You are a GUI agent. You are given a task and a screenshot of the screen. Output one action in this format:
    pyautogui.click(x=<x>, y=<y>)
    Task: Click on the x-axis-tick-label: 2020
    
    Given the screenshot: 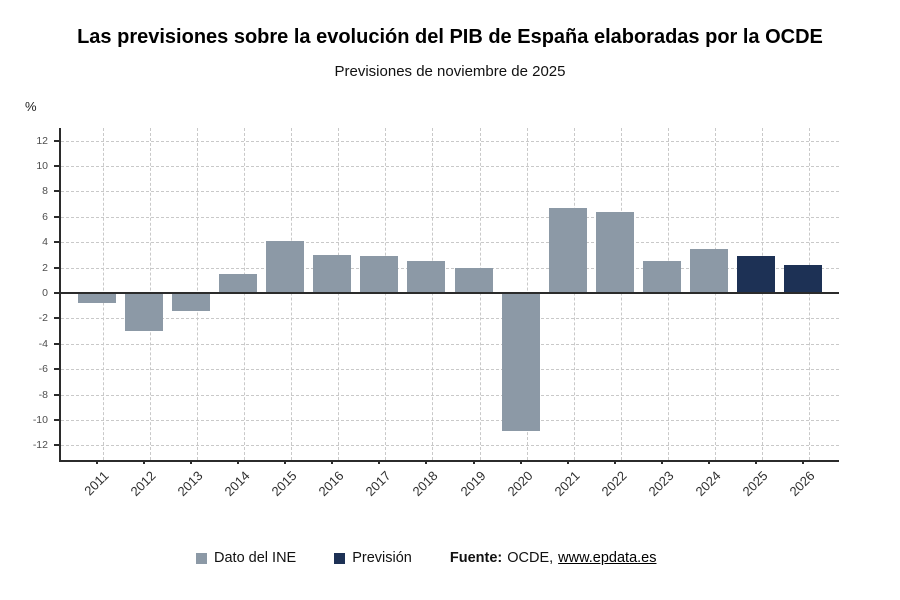 What is the action you would take?
    pyautogui.click(x=520, y=484)
    